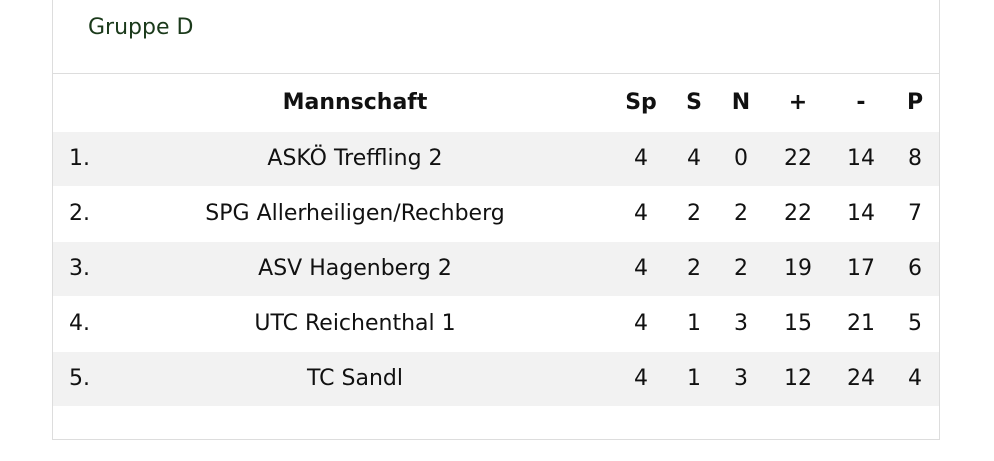 The image size is (994, 461). Describe the element at coordinates (496, 269) in the screenshot. I see `table-row: 3. ASV Hagenberg 2 4 2 2 19 17 6` at that location.